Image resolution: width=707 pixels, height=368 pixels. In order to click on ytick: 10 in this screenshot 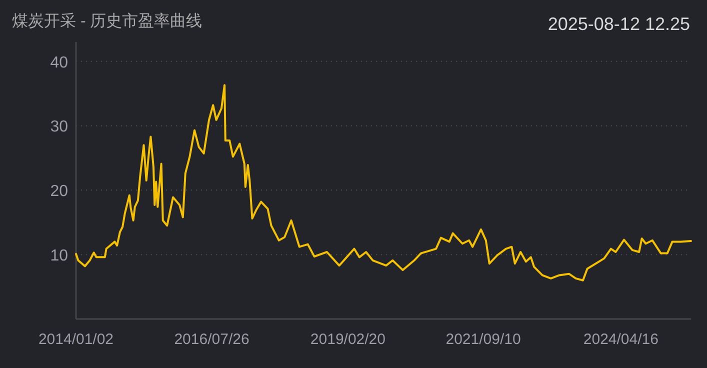, I will do `click(59, 256)`.